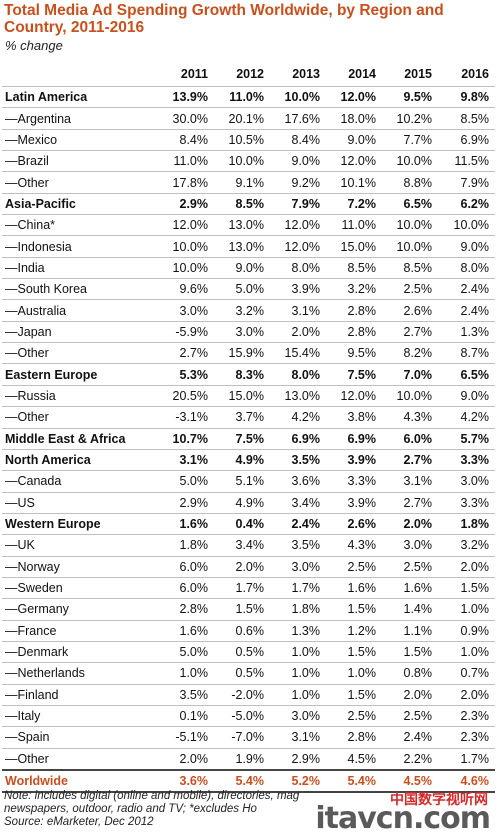 This screenshot has width=500, height=836. I want to click on column-header: 2013, so click(298, 74).